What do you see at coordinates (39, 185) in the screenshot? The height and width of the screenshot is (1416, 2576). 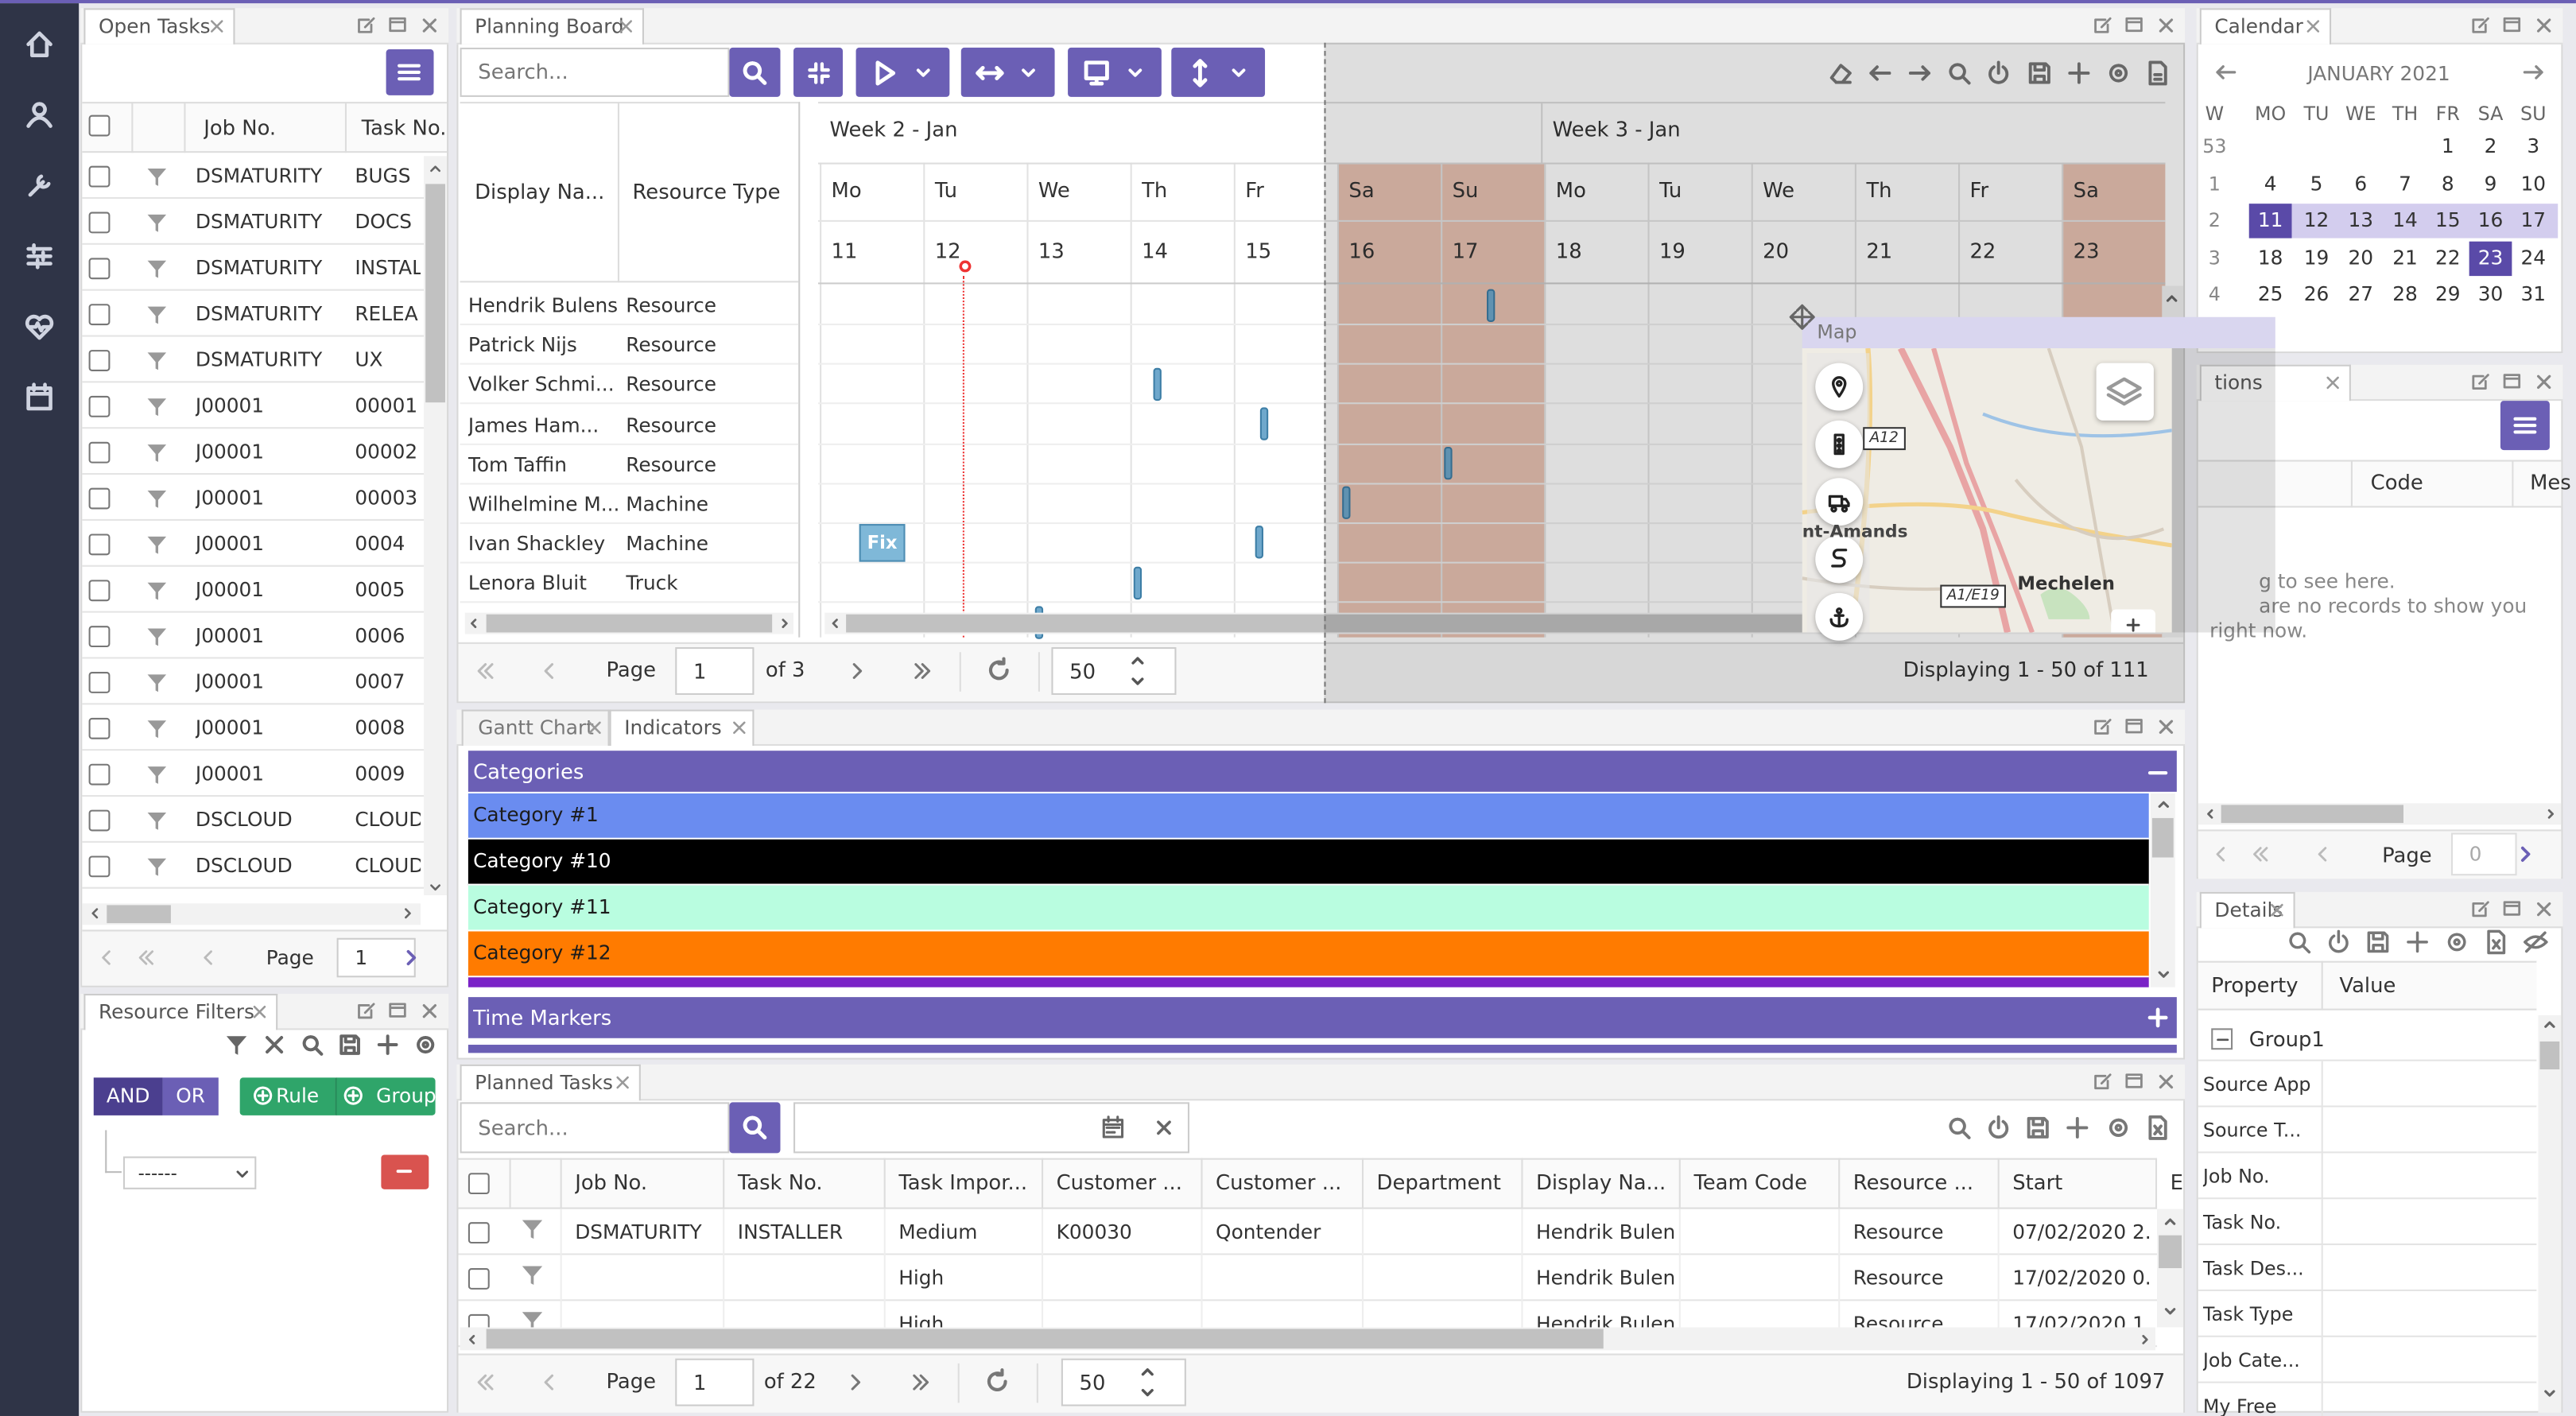 I see `icon-nav2` at bounding box center [39, 185].